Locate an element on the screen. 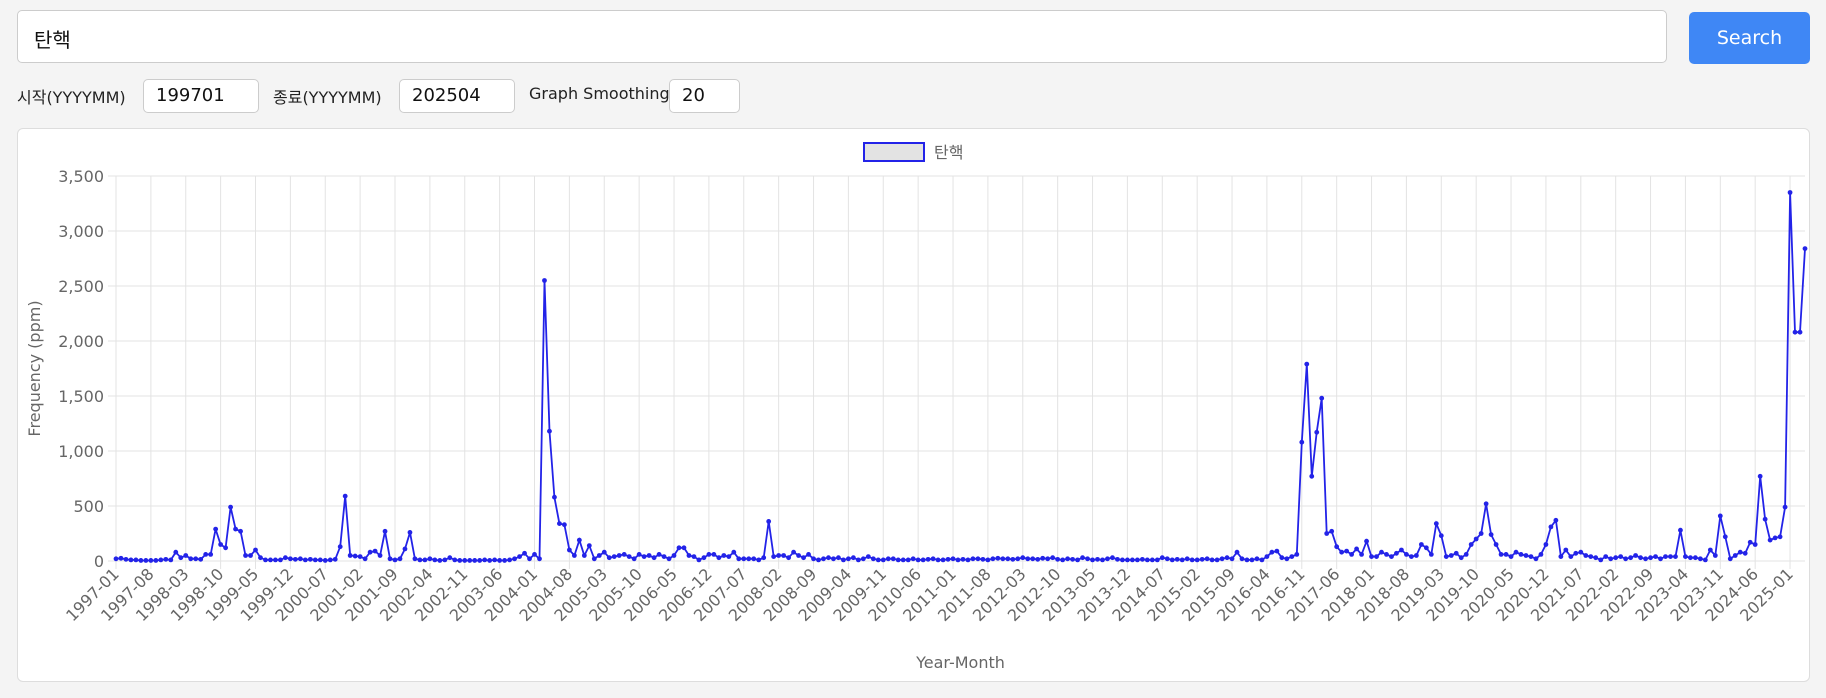 Image resolution: width=1826 pixels, height=698 pixels. start-input: 199701 is located at coordinates (201, 96).